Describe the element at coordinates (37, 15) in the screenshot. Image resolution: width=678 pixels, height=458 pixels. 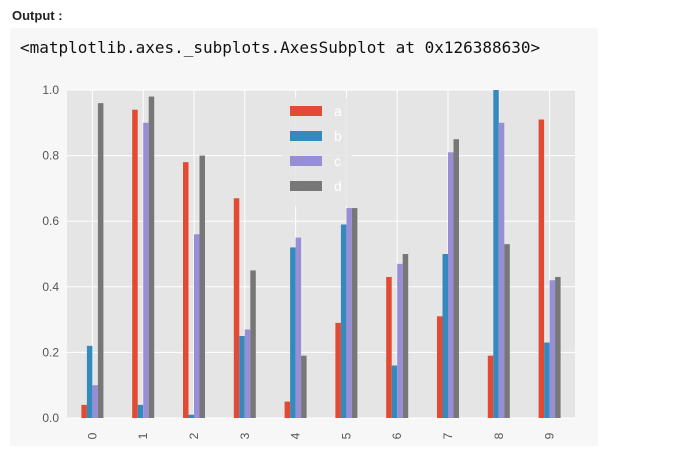
I see `output-label: Output :` at that location.